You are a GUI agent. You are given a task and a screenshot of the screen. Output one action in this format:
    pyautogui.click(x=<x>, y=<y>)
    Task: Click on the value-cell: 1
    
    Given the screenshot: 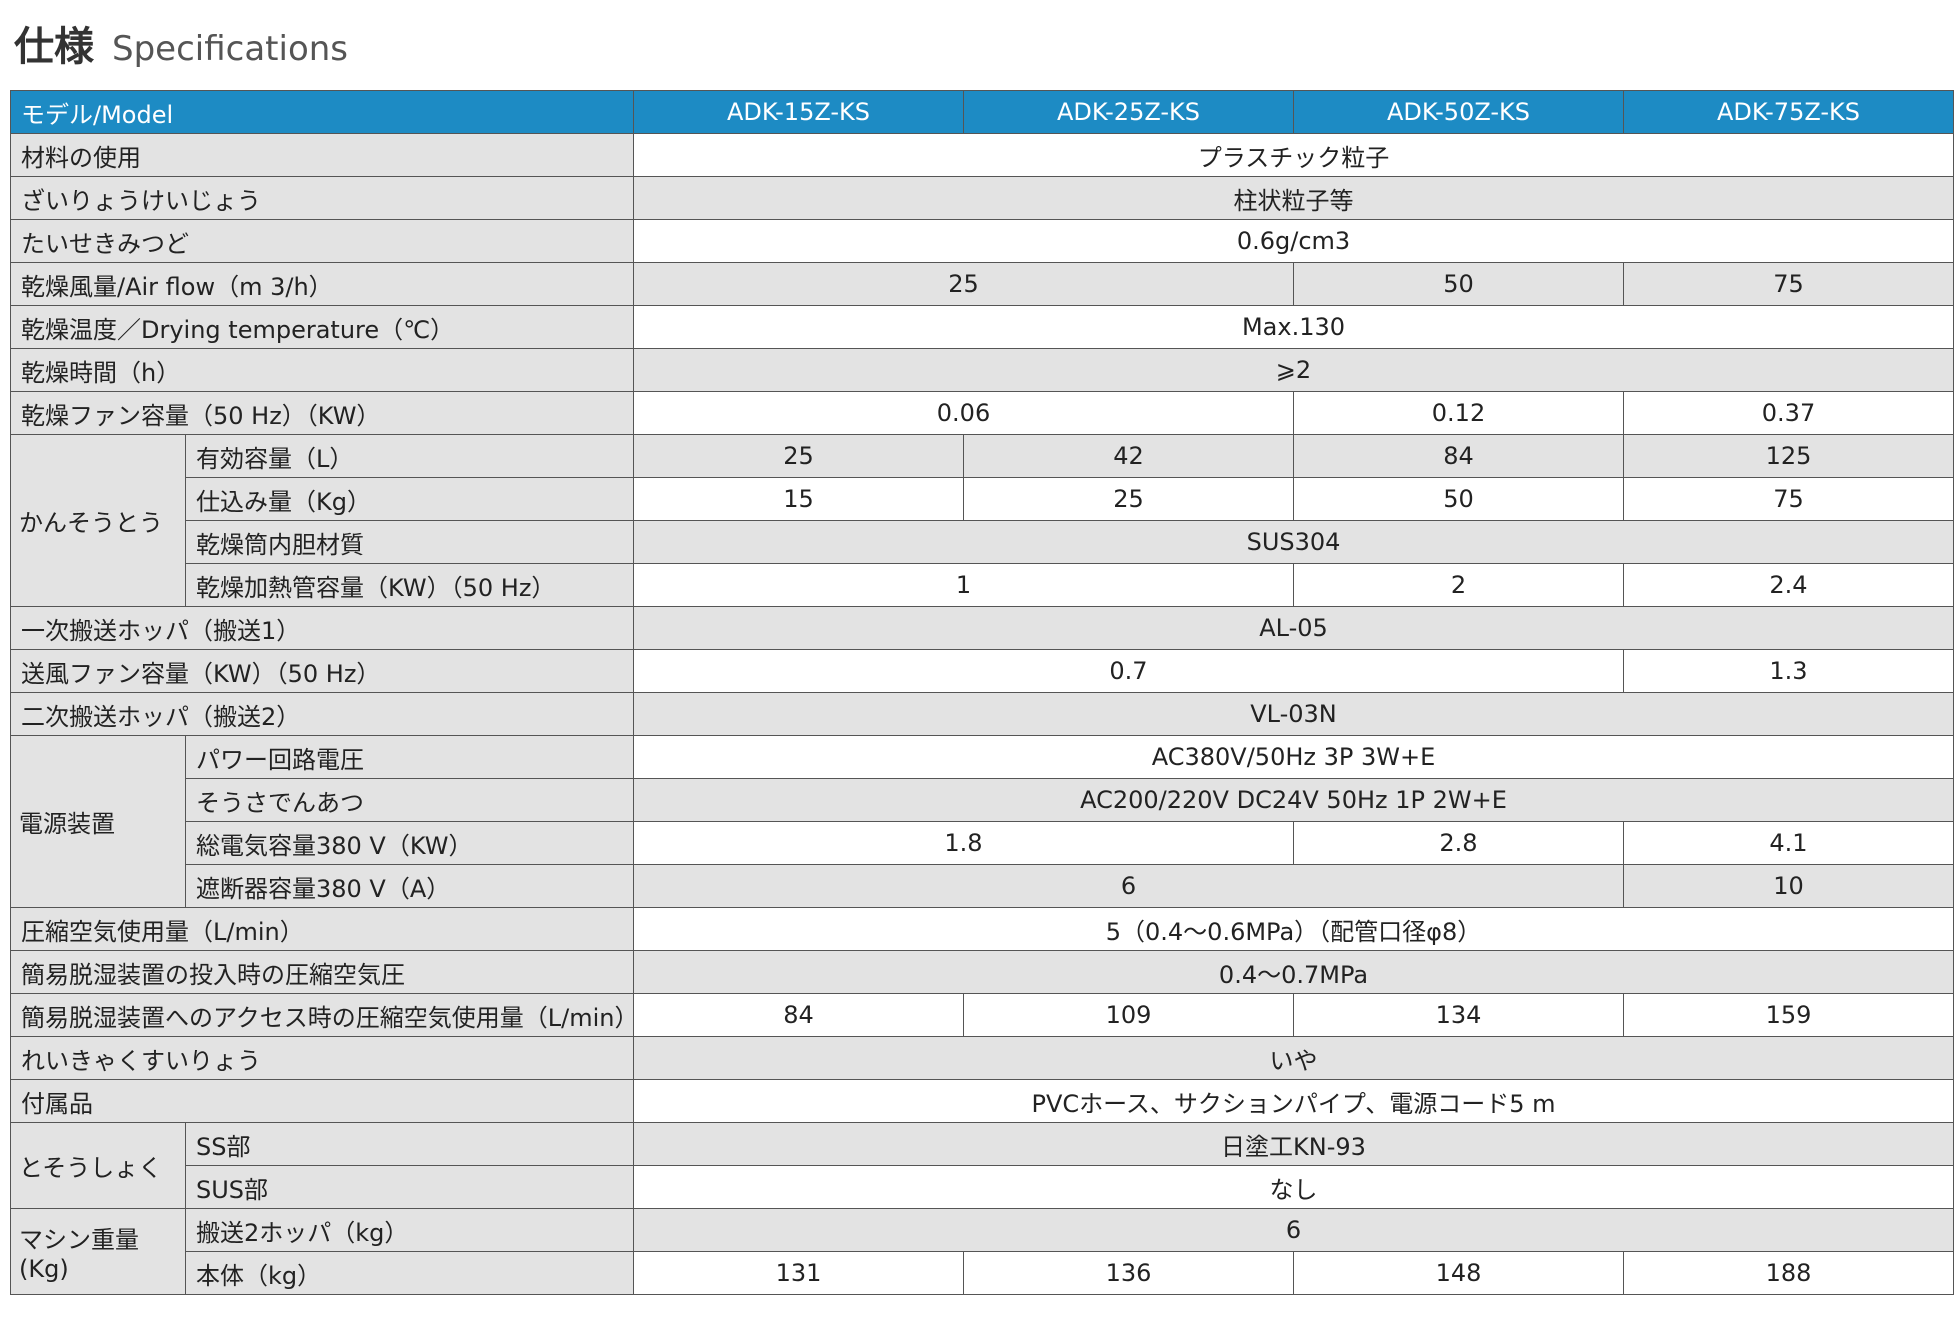 What is the action you would take?
    pyautogui.click(x=963, y=585)
    